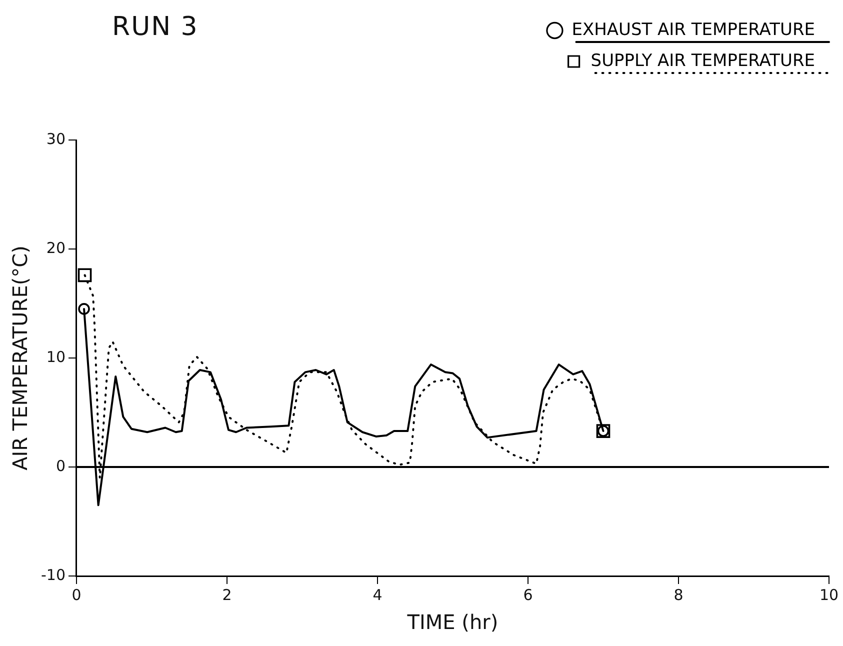 Image resolution: width=843 pixels, height=646 pixels. I want to click on y-tick-label: 10, so click(56, 357).